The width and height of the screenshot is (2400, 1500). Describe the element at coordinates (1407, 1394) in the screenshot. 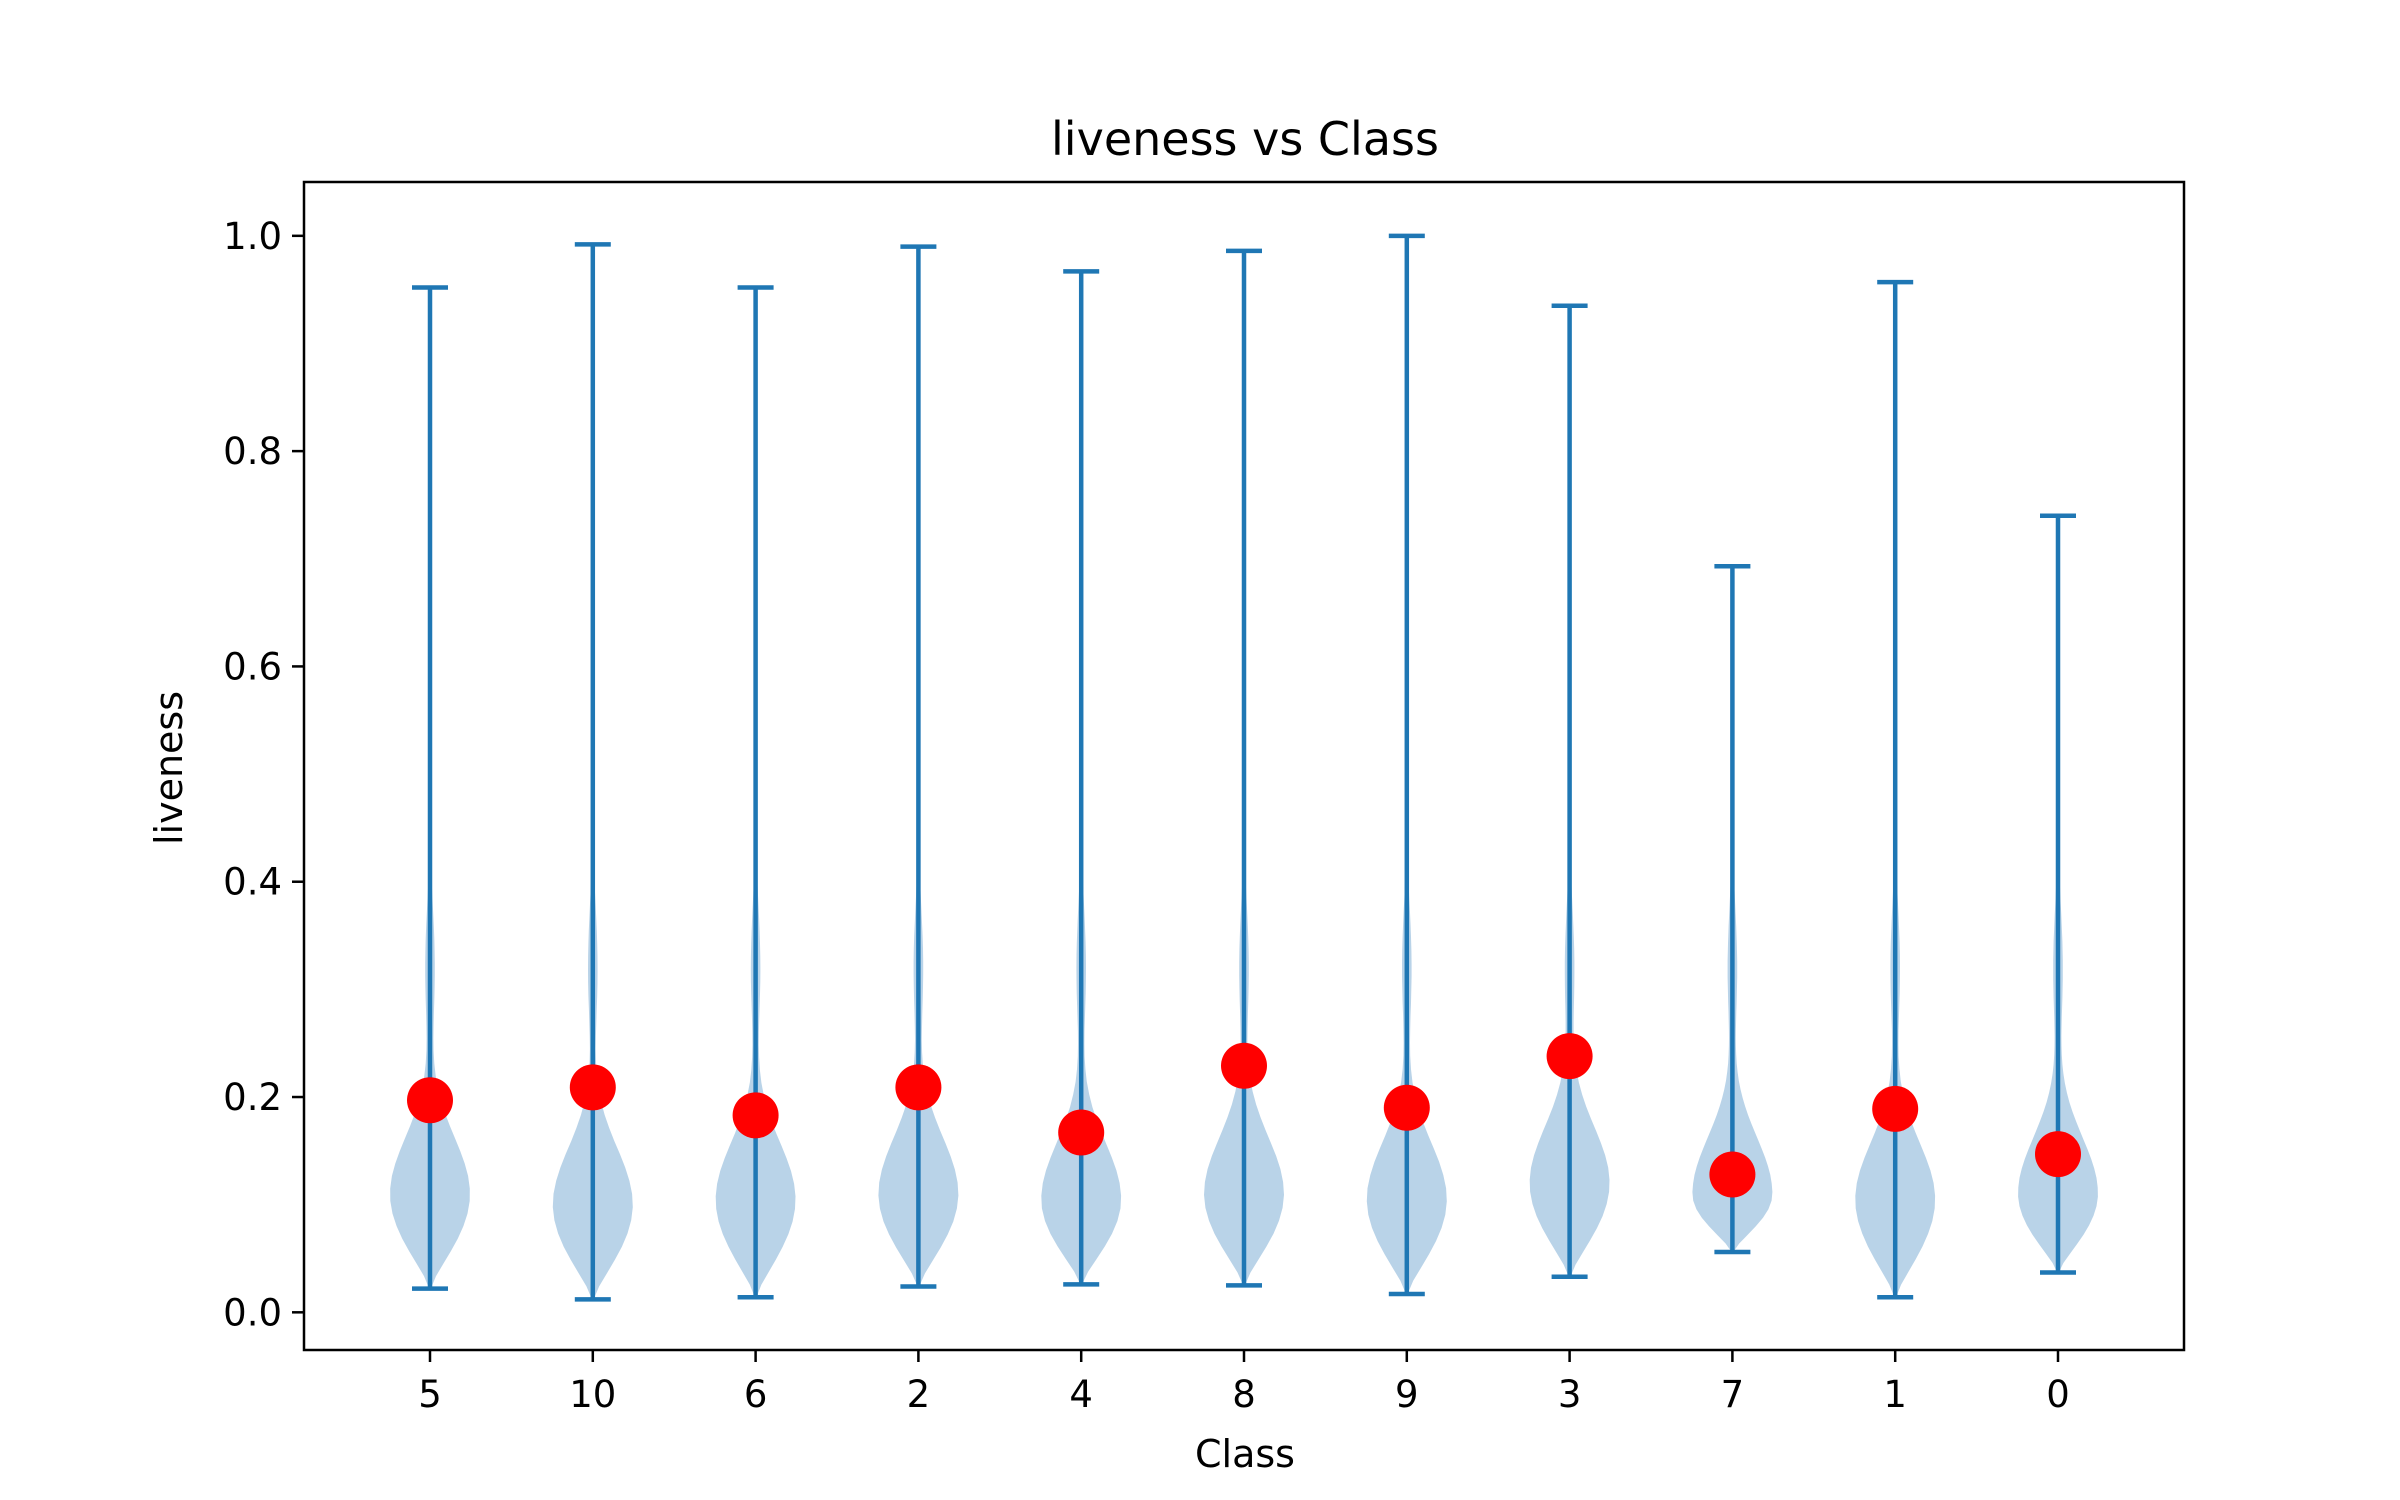

I see `x-tick-label: 9` at that location.